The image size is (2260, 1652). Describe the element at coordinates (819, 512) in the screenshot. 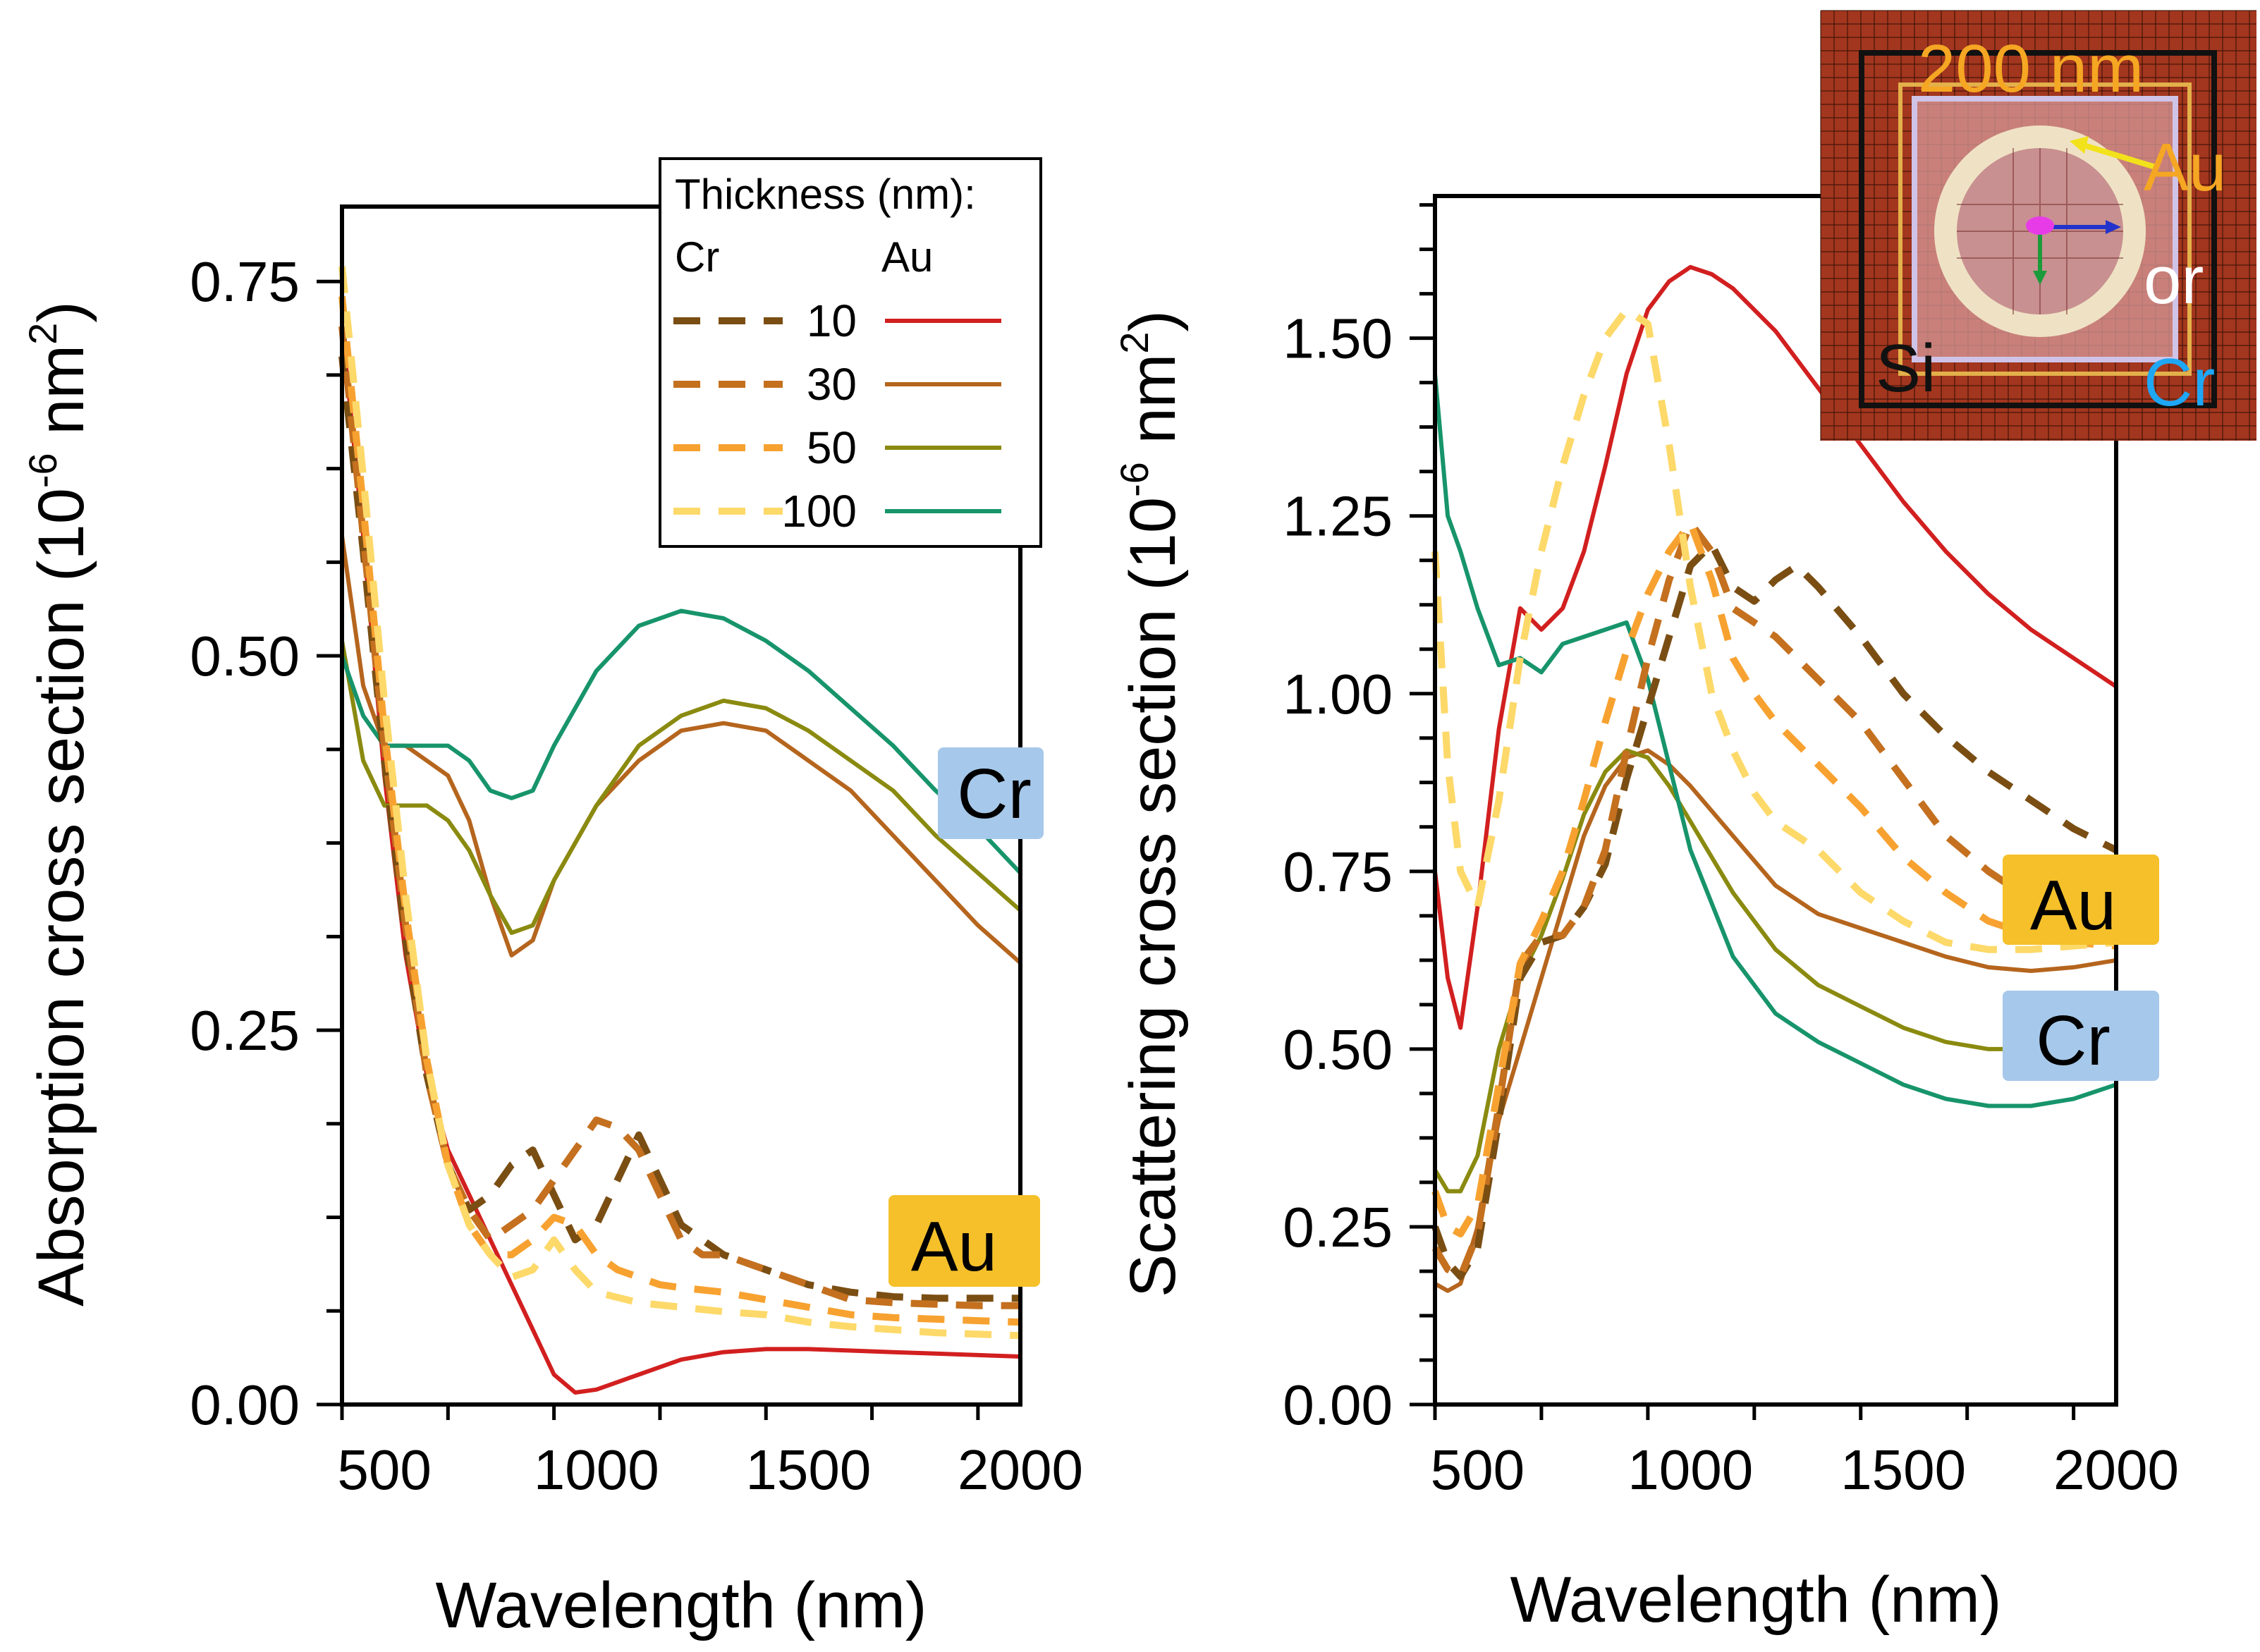

I see `legend-row-label-100: 100` at that location.